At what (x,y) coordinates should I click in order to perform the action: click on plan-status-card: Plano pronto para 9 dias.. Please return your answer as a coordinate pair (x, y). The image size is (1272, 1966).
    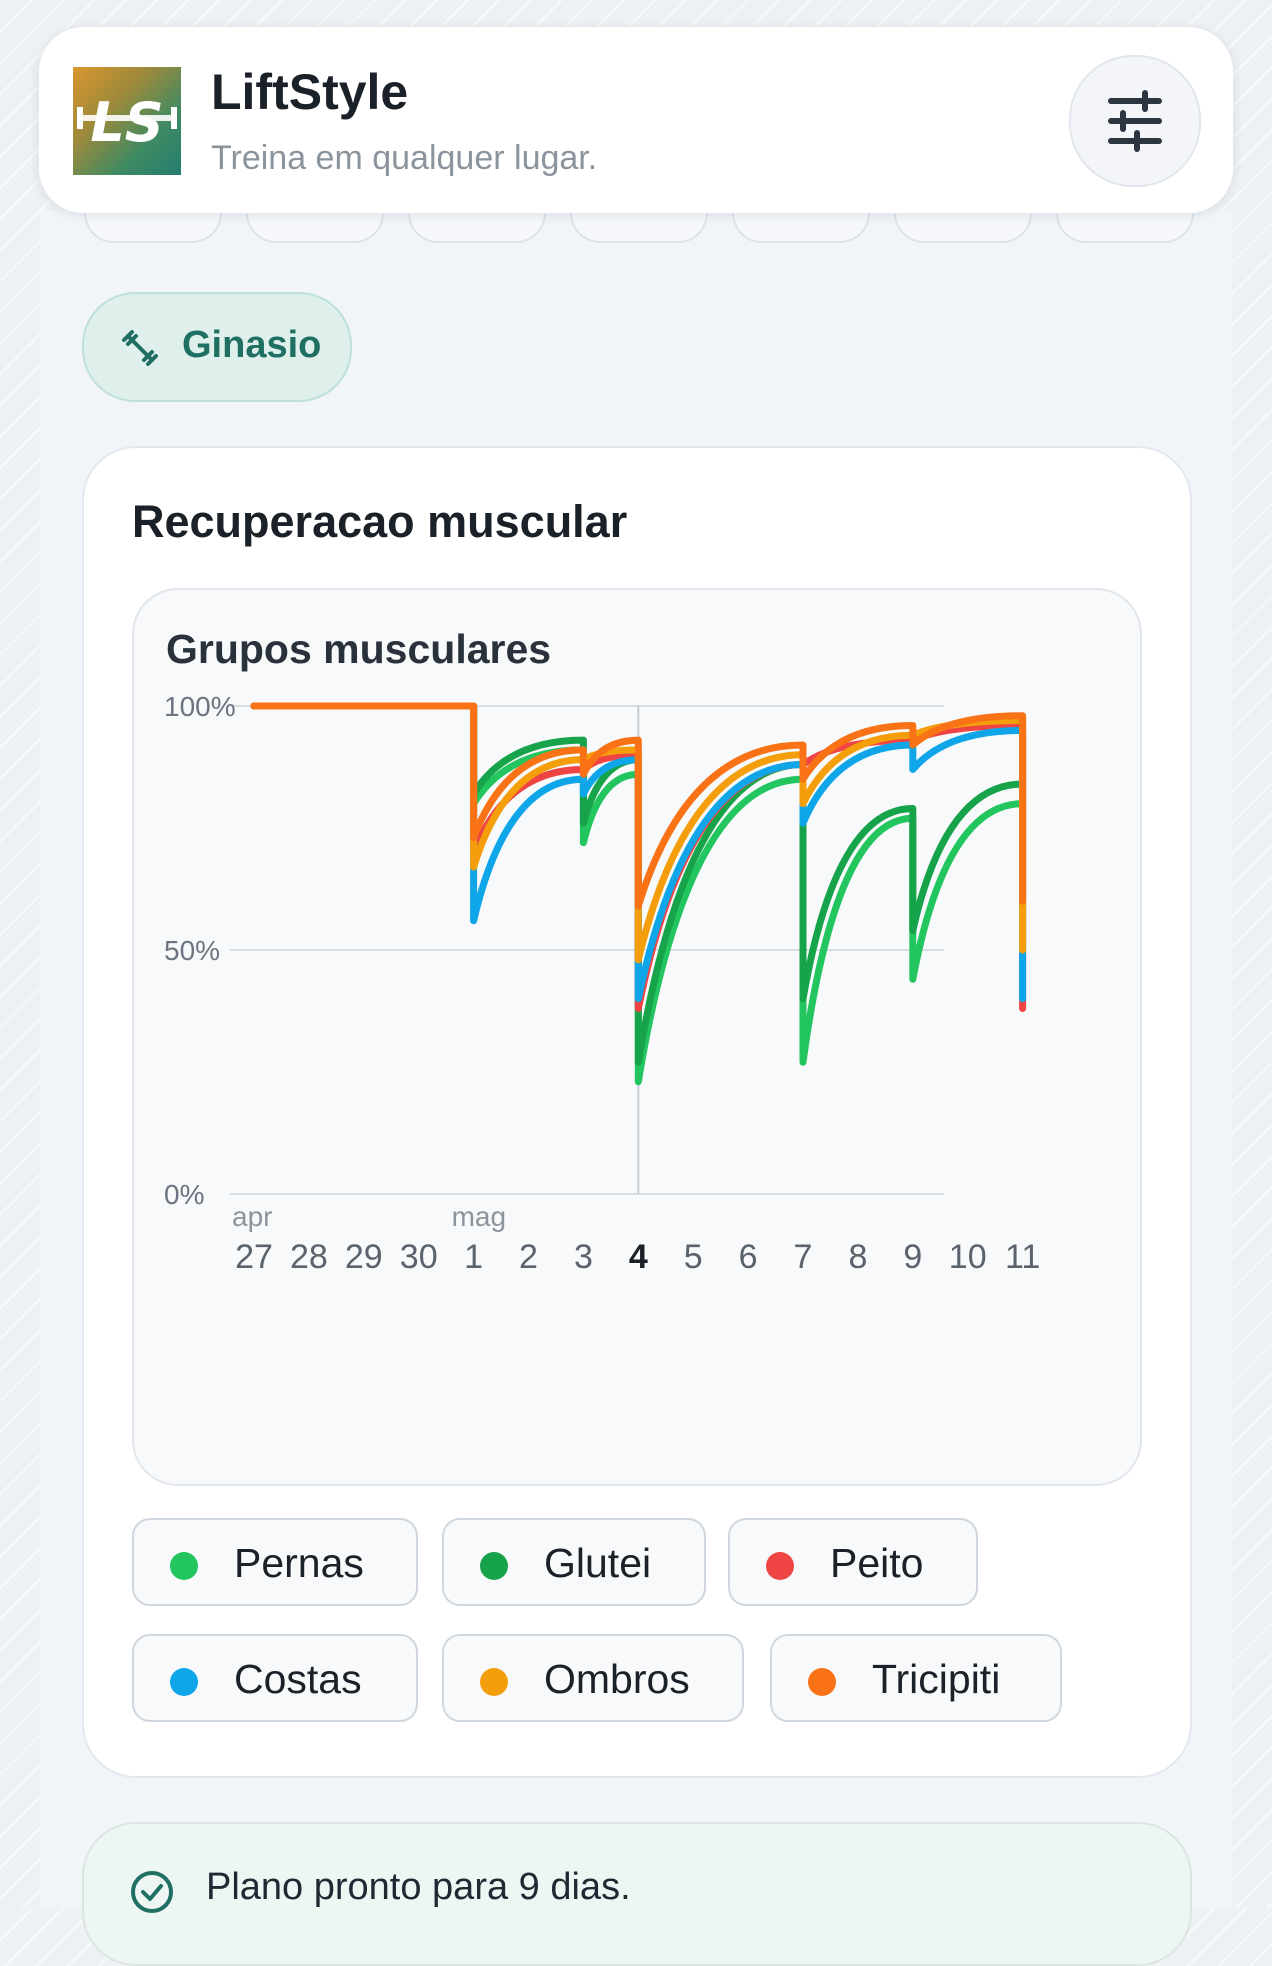
    Looking at the image, I should click on (637, 1894).